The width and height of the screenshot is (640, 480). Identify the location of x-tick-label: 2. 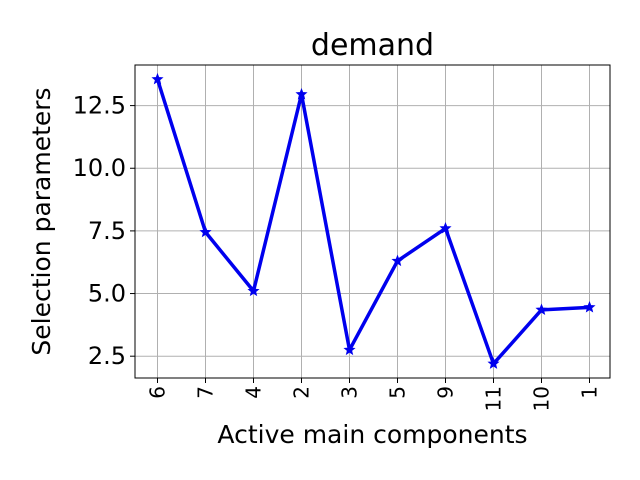
(302, 392).